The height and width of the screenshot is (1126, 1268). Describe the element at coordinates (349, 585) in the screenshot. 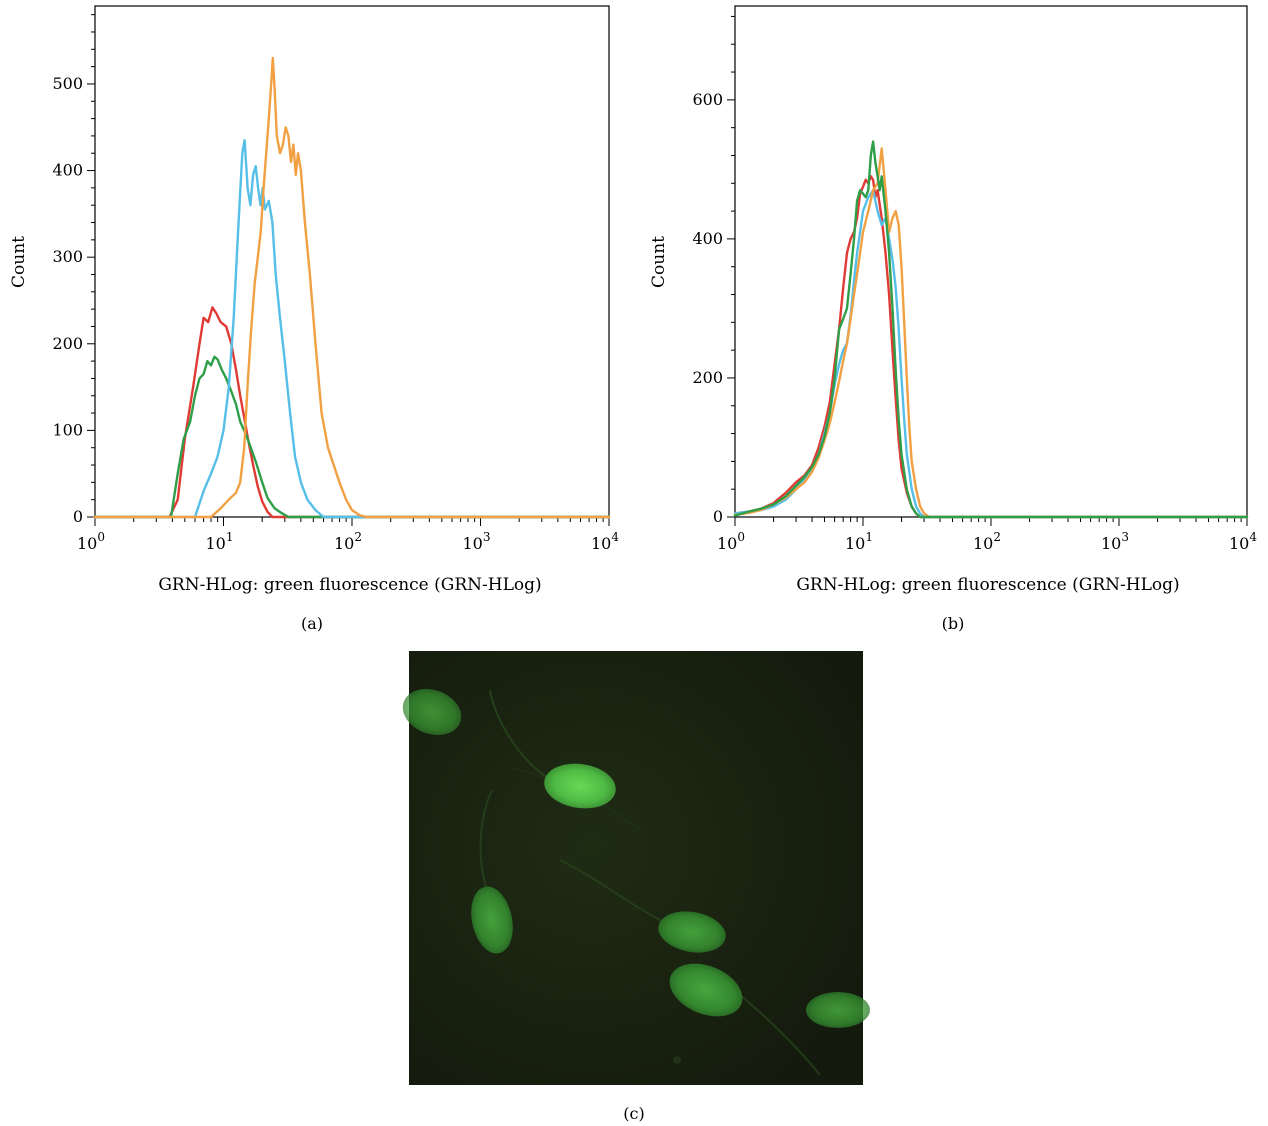

I see `x-axis-title-a: GRN-HLog: green fluorescence (GRN-HLog)` at that location.